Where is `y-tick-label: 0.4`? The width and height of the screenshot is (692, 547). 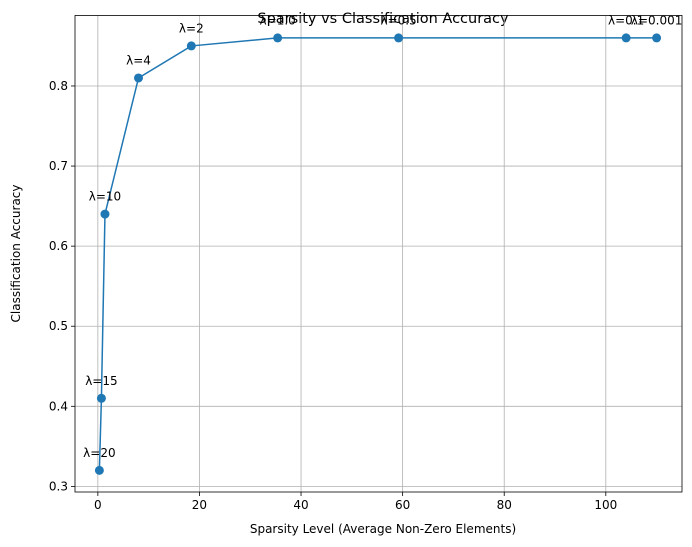
y-tick-label: 0.4 is located at coordinates (58, 406).